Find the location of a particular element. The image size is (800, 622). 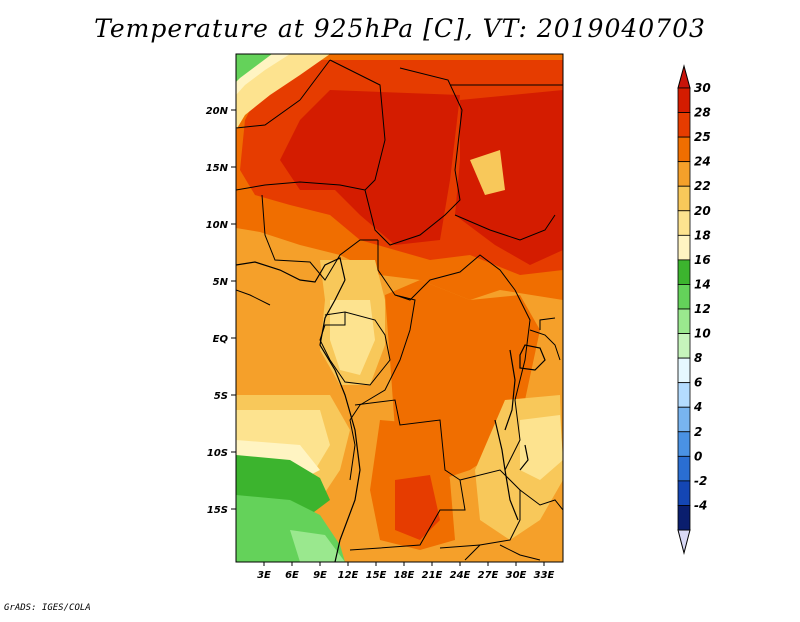

lat-label: 20N is located at coordinates (217, 111).